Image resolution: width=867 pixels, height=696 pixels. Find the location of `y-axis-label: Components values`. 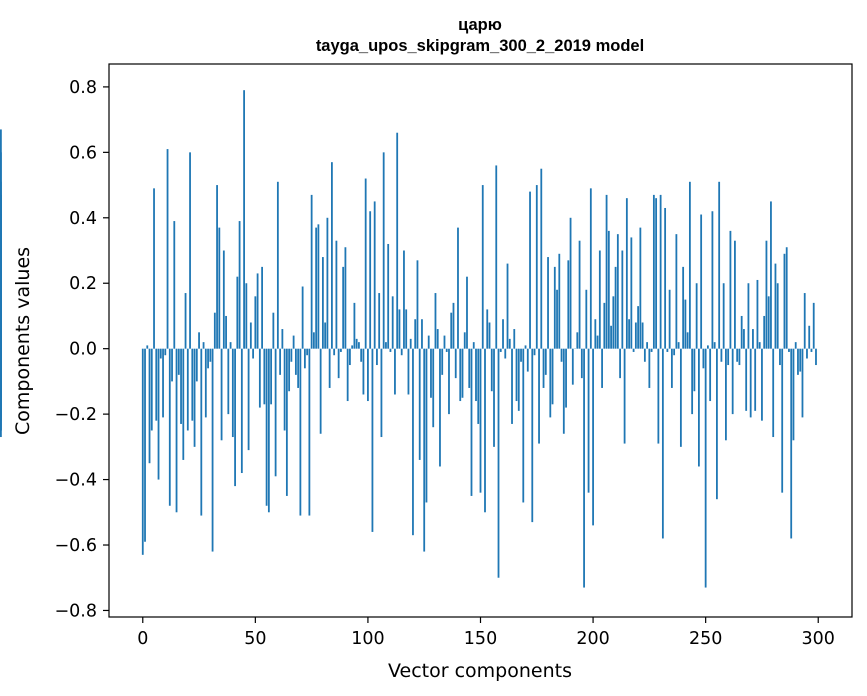

y-axis-label: Components values is located at coordinates (23, 341).